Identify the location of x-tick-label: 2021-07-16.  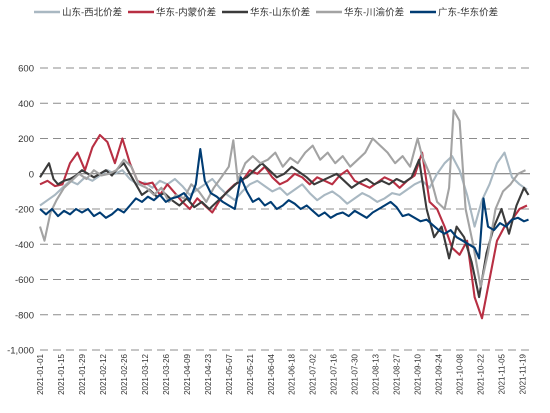
(334, 373).